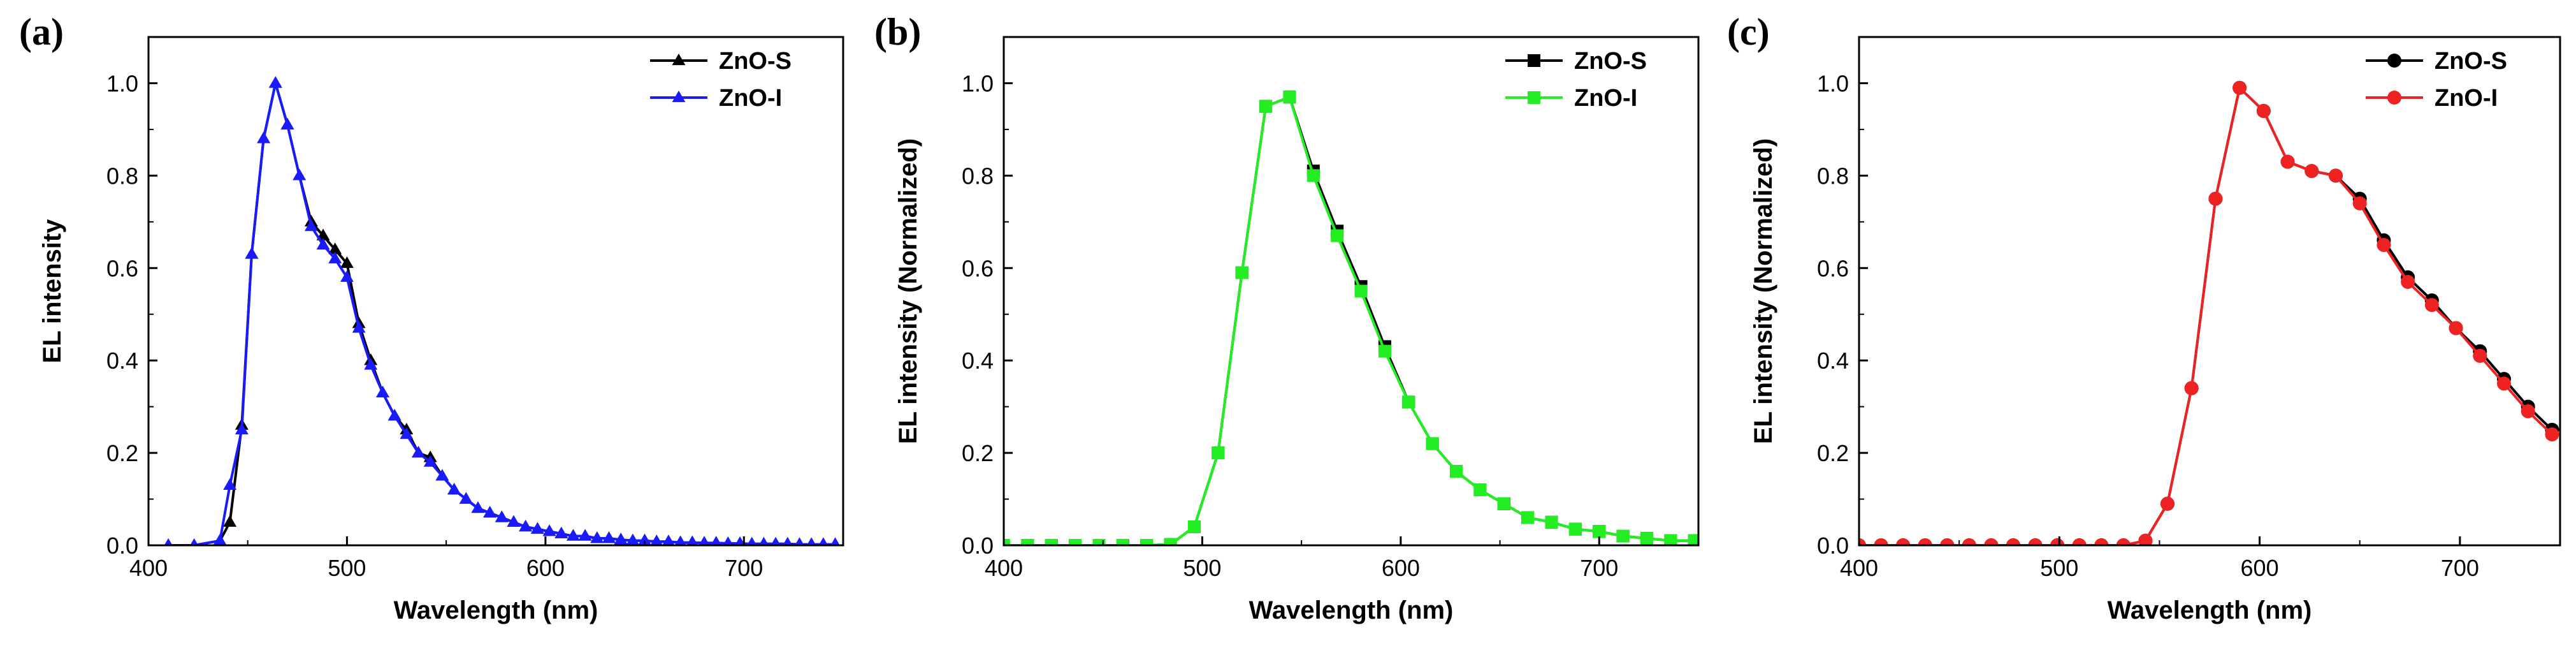  Describe the element at coordinates (1763, 291) in the screenshot. I see `y-axis-title: EL intensity (Normalized)` at that location.